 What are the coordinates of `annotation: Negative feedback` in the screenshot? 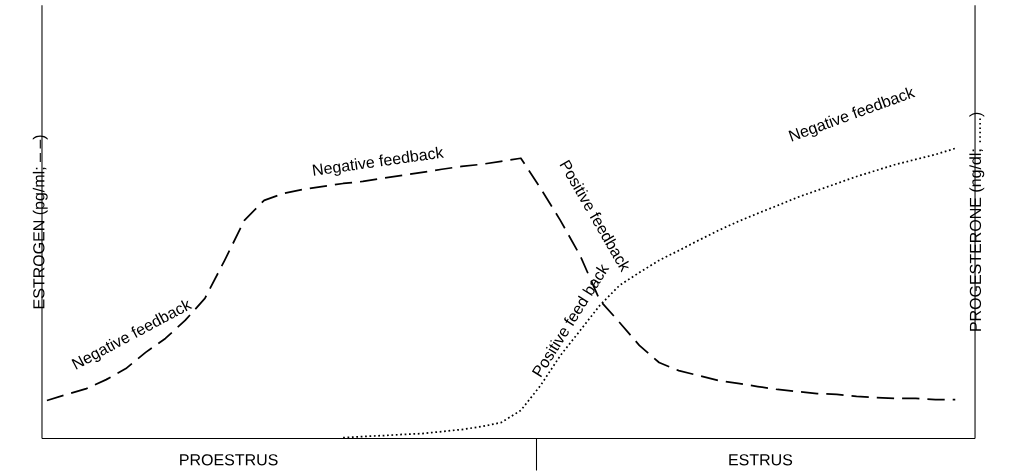 It's located at (378, 161).